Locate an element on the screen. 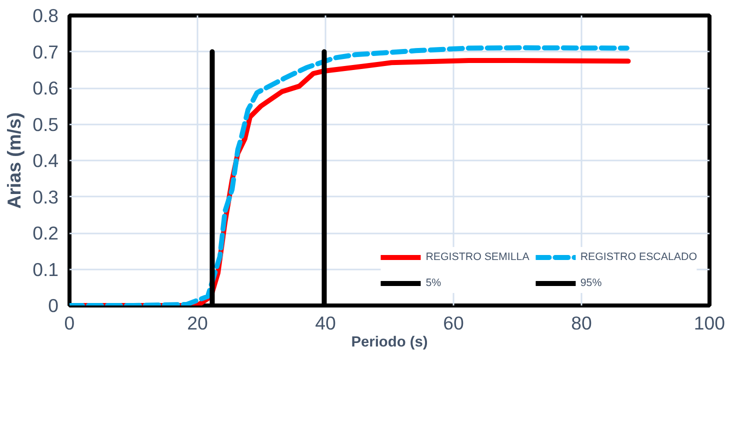  y-tick-label: 0.8 is located at coordinates (45, 15).